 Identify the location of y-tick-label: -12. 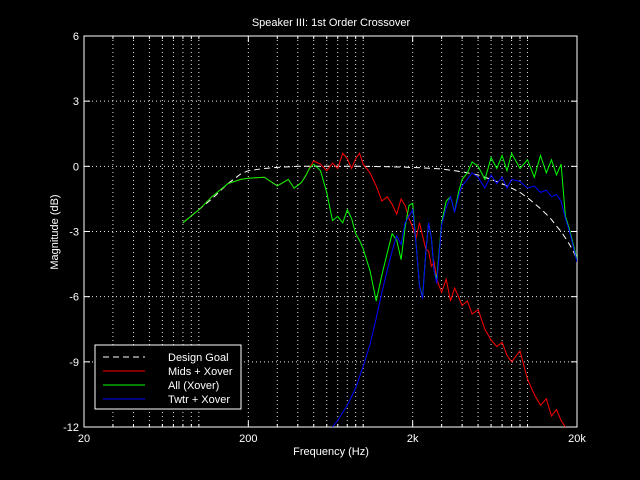
(71, 428).